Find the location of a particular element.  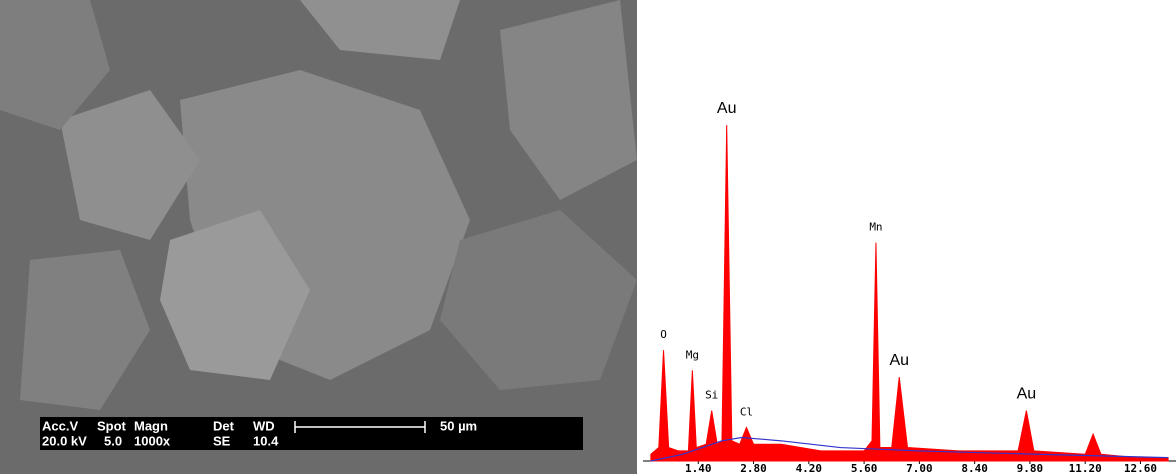

x-tick-label: 8.40 is located at coordinates (974, 468).